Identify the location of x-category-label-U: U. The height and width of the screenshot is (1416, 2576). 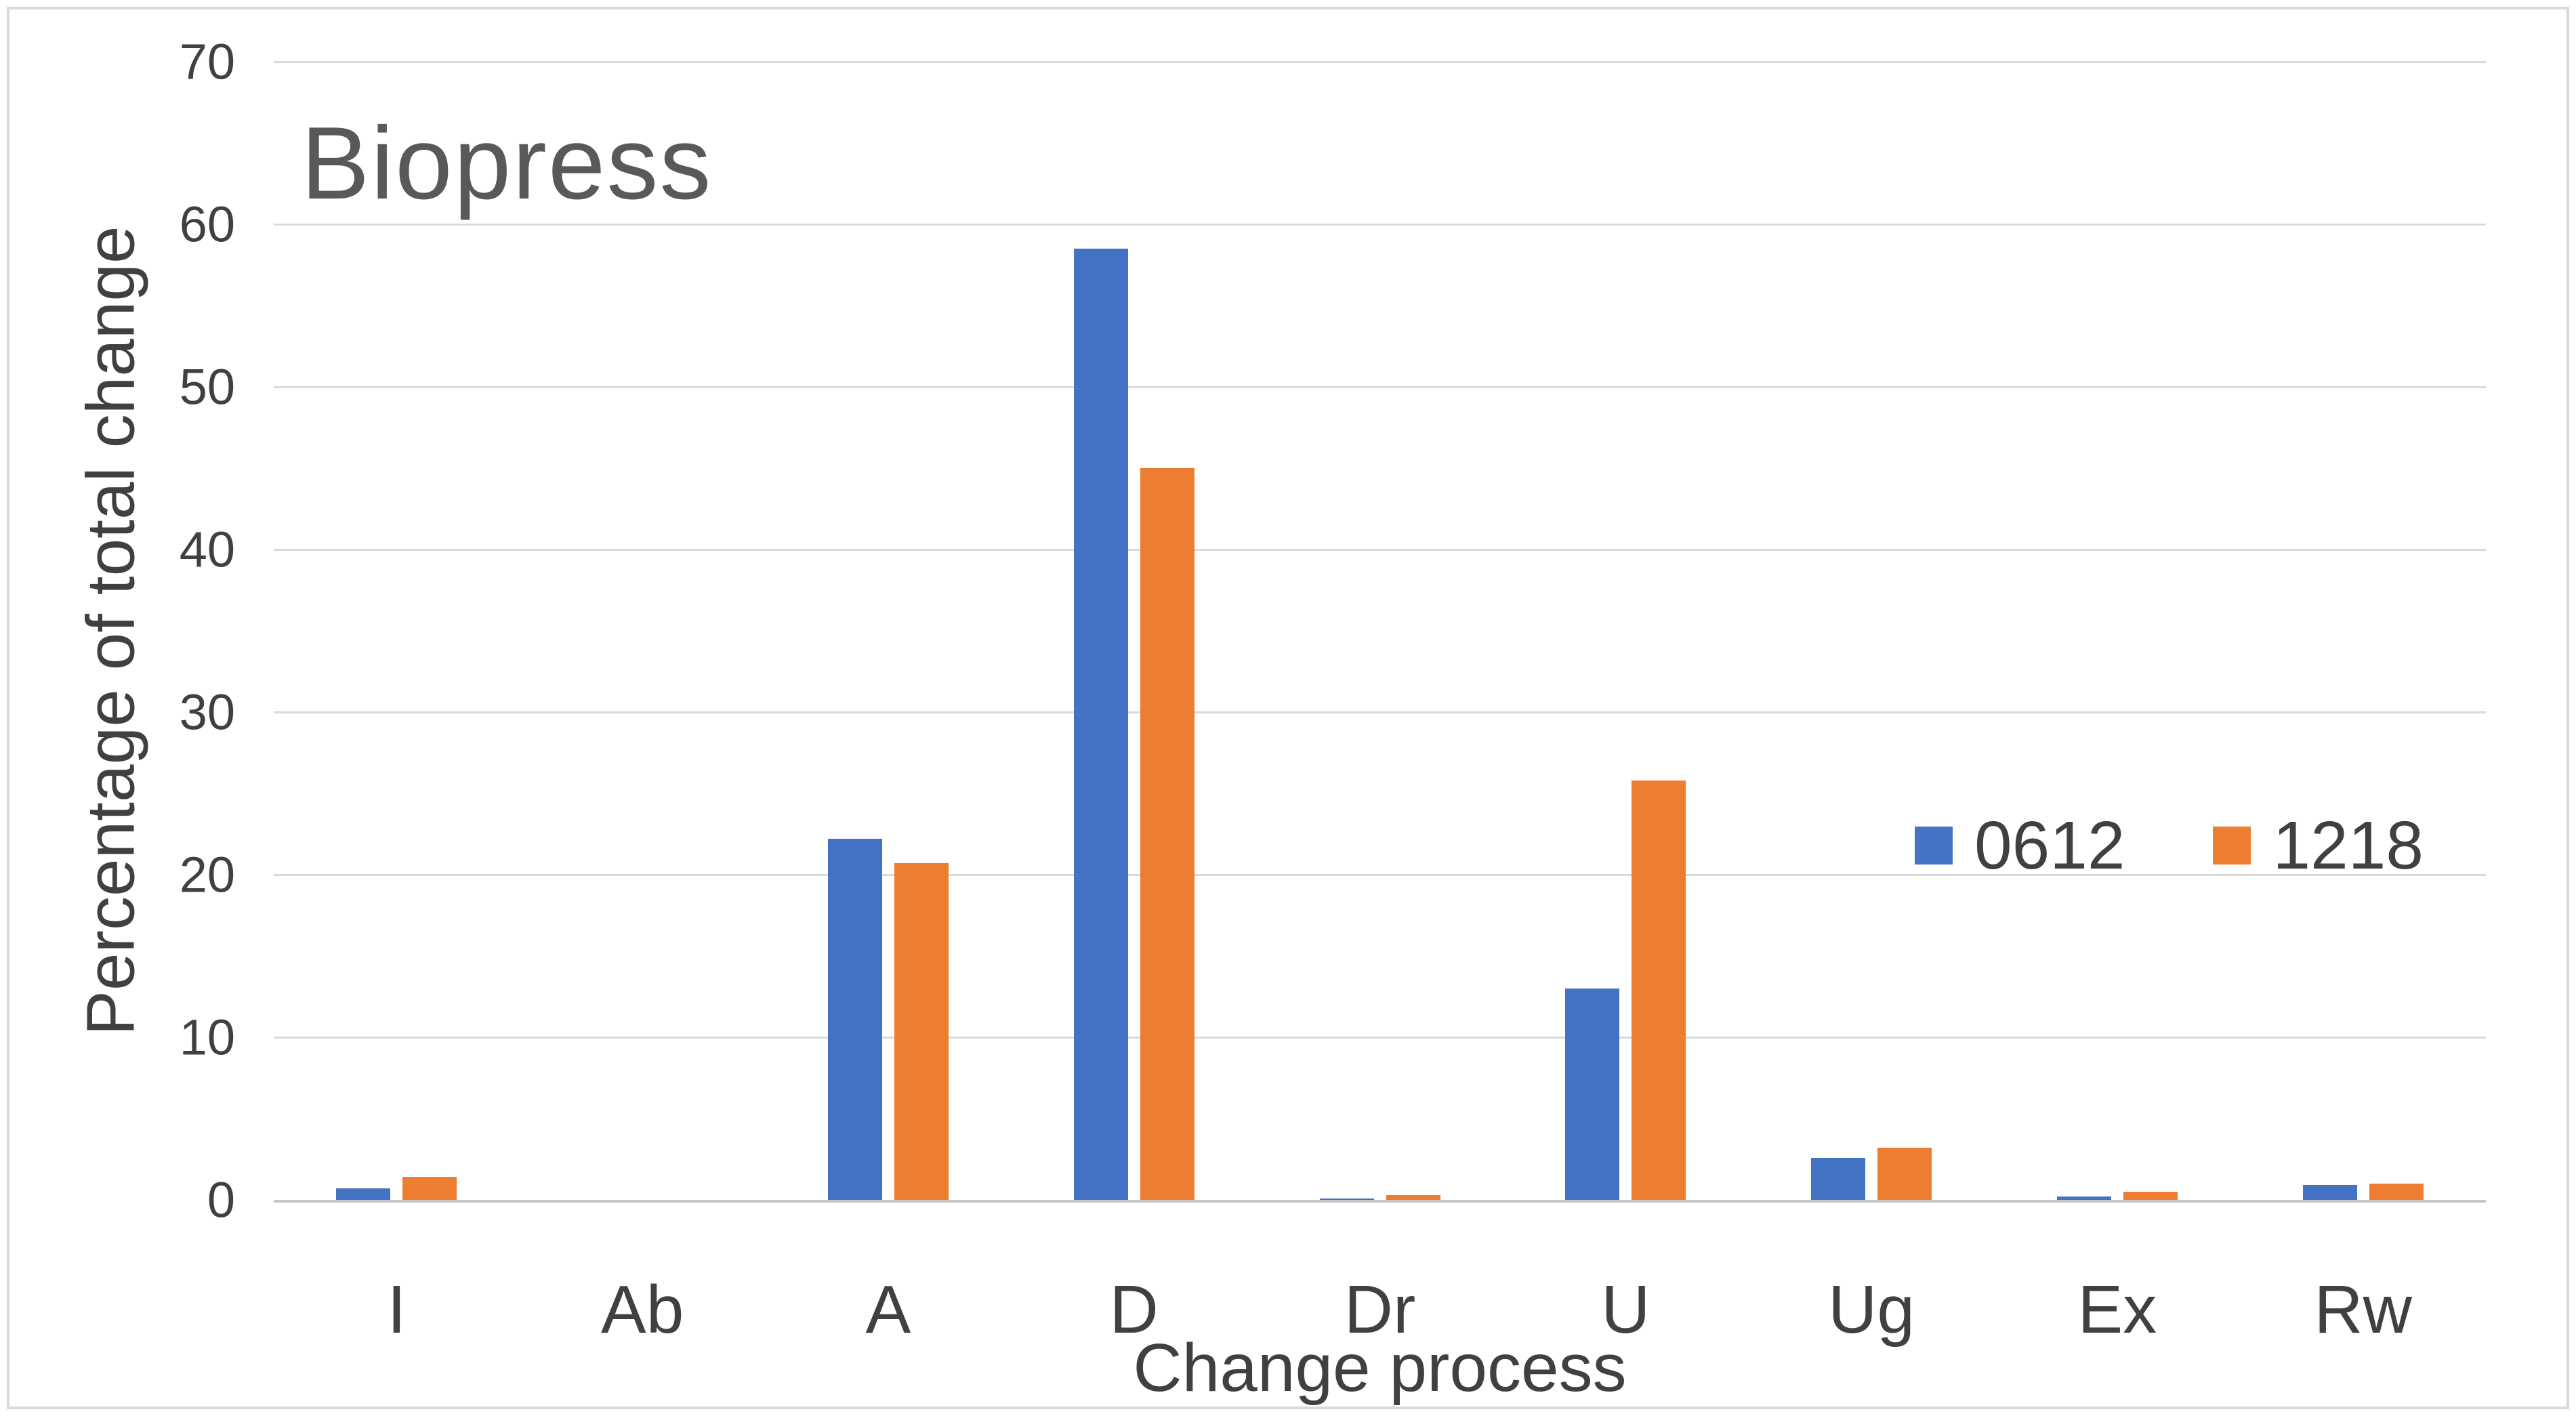
(1625, 1310).